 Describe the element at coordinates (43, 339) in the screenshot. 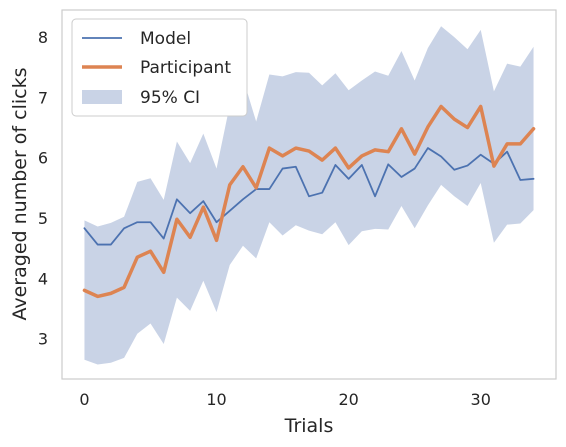

I see `y-tick-label: 3` at that location.